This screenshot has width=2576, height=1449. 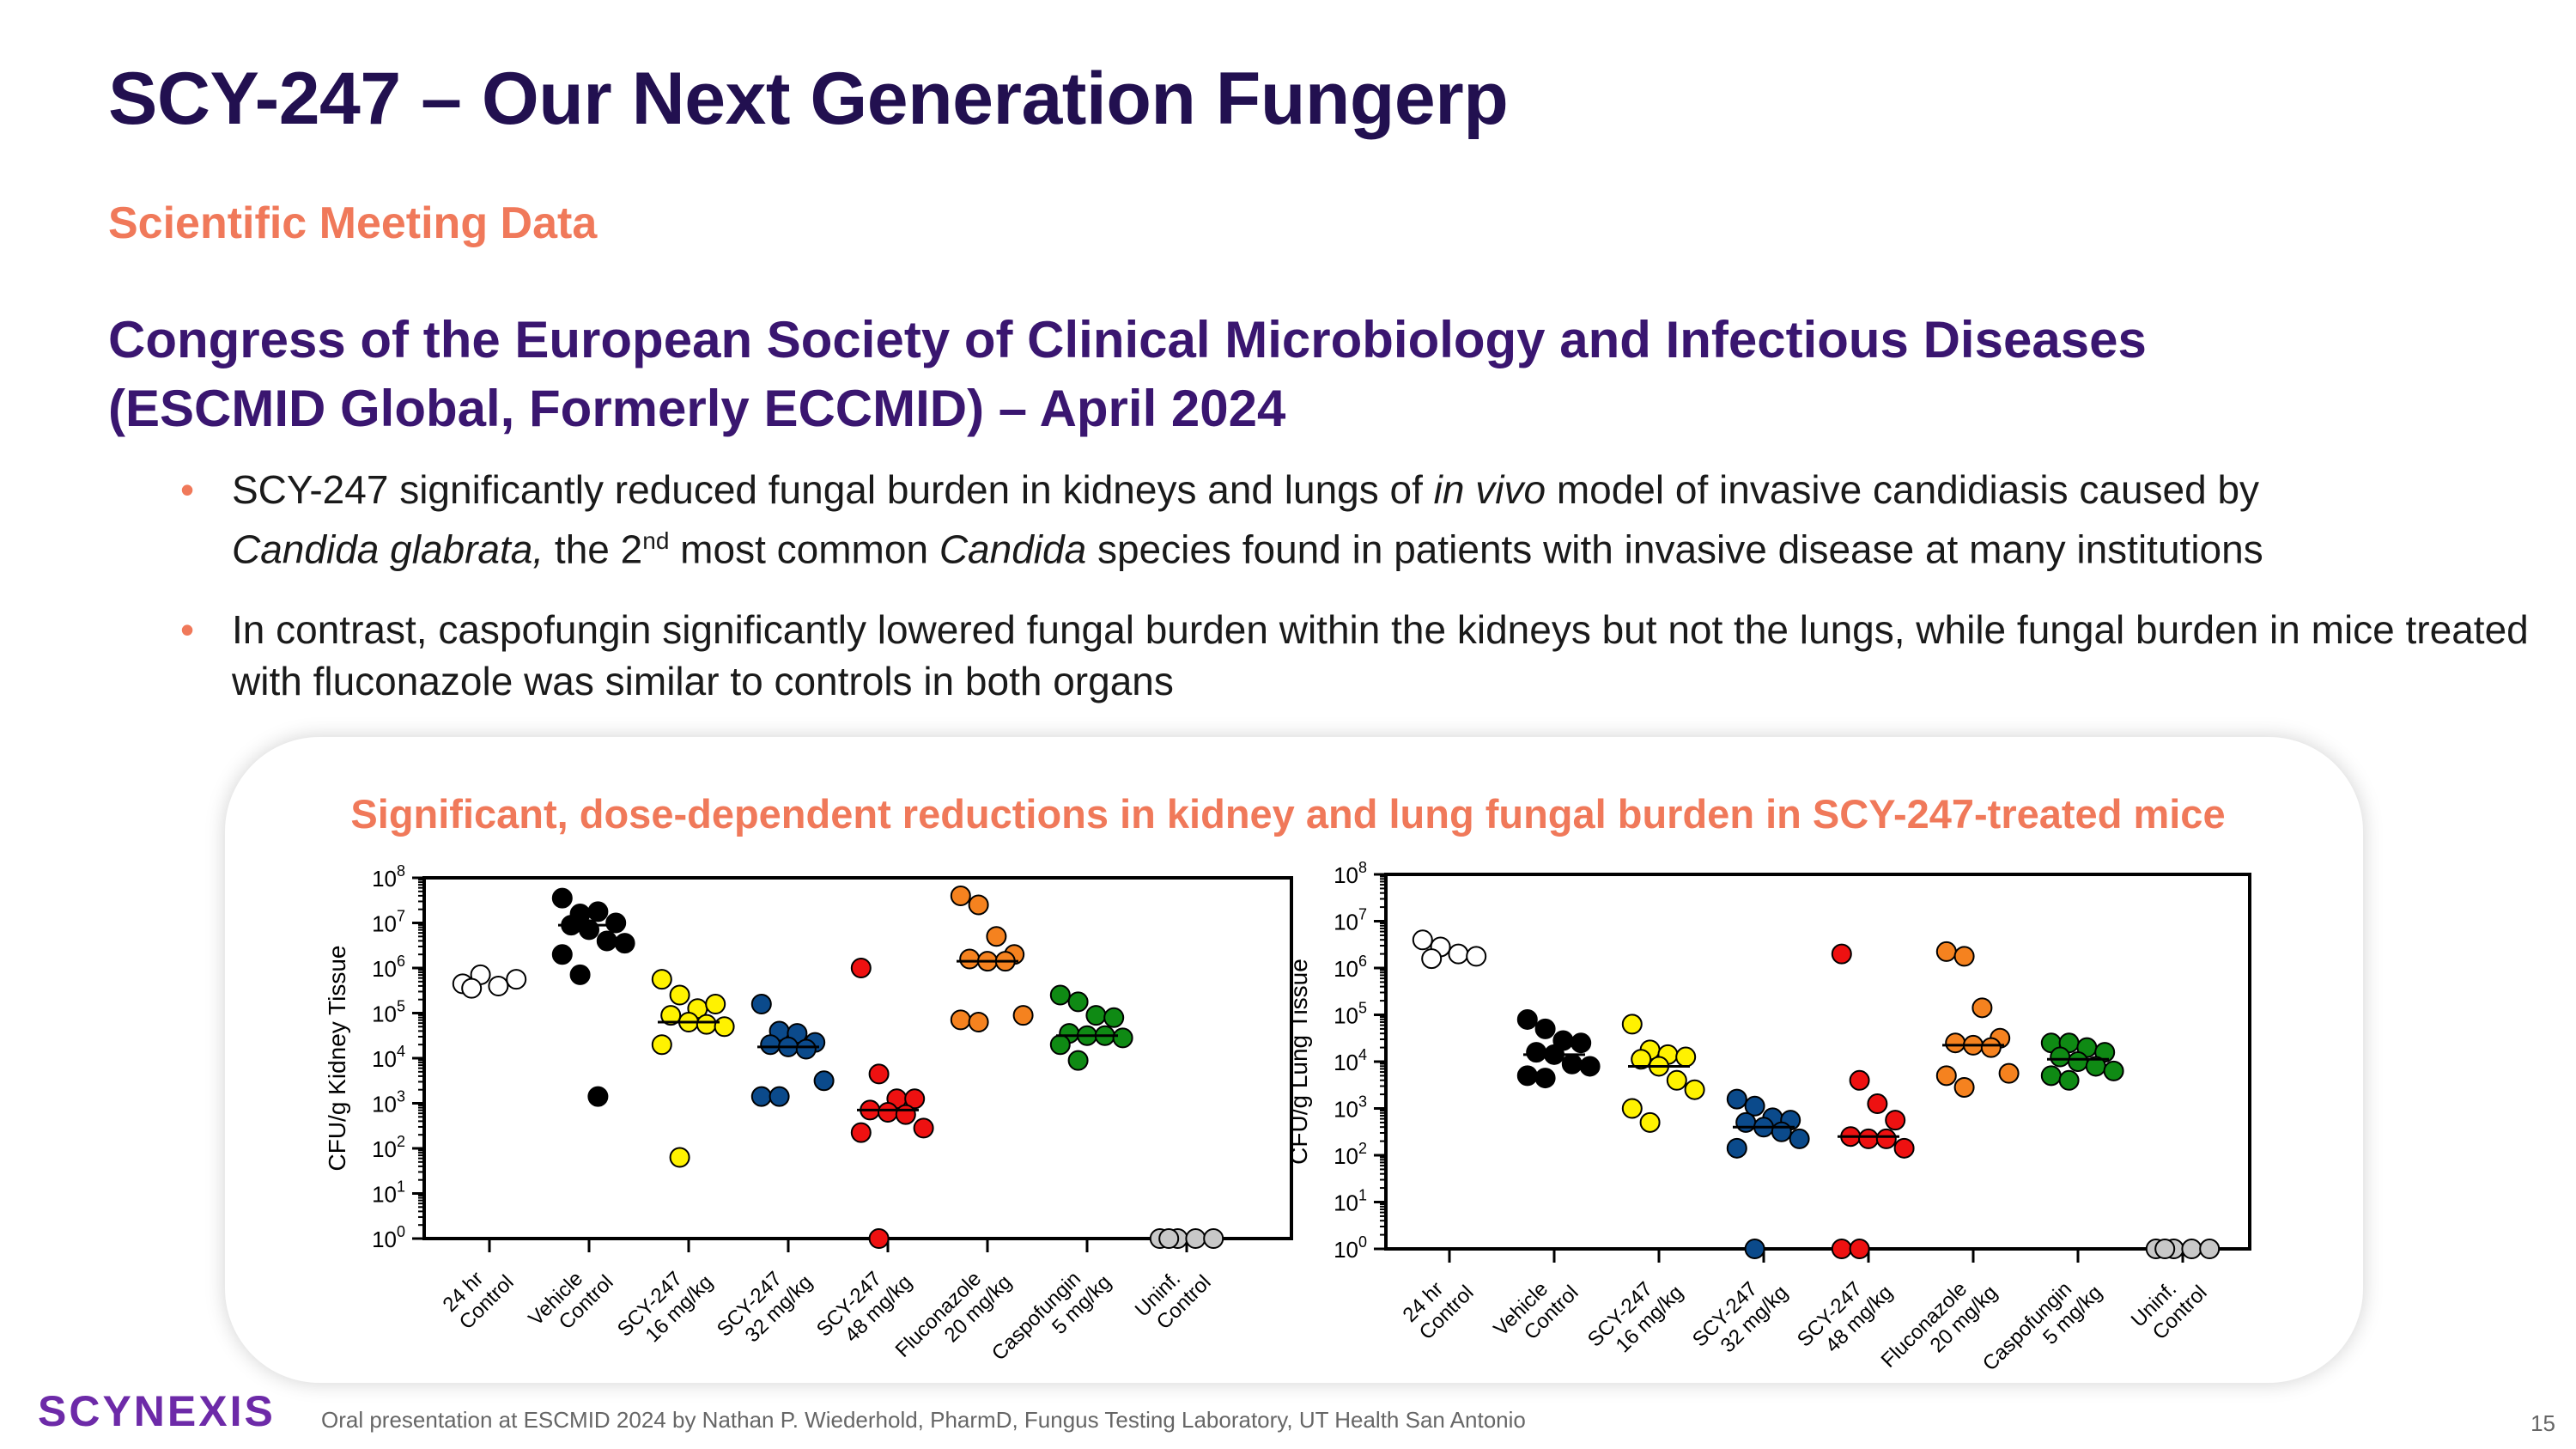 I want to click on y-axis-label: CFU/g Lung Tissue, so click(x=1298, y=1062).